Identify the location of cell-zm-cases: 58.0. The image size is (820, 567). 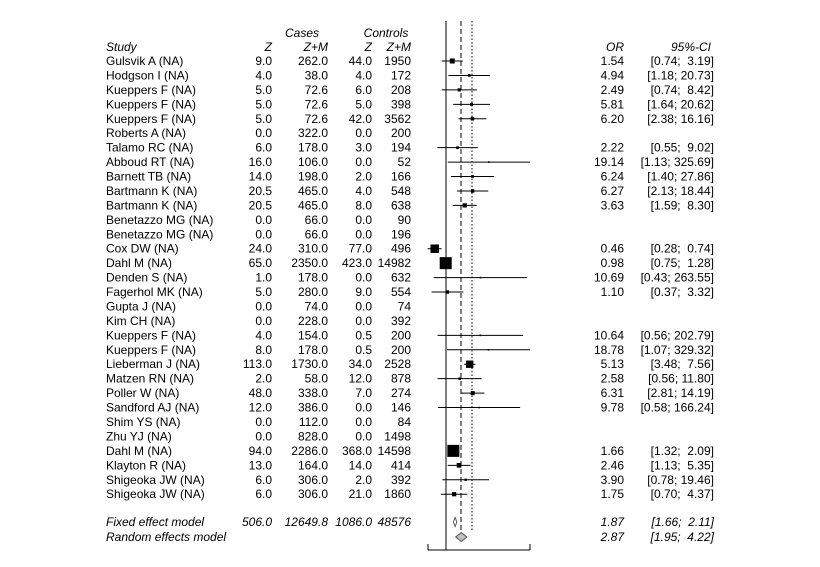
(317, 379).